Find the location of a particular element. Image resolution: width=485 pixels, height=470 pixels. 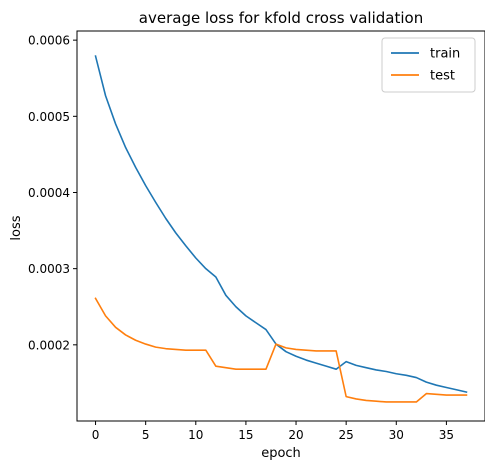

chart-title: average loss for kfold cross validation is located at coordinates (281, 18).